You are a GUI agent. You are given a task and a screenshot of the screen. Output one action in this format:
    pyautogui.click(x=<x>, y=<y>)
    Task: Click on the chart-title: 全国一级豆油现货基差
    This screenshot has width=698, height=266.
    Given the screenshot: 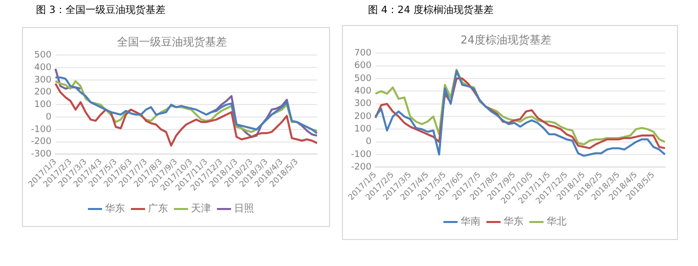 What is the action you would take?
    pyautogui.click(x=172, y=41)
    